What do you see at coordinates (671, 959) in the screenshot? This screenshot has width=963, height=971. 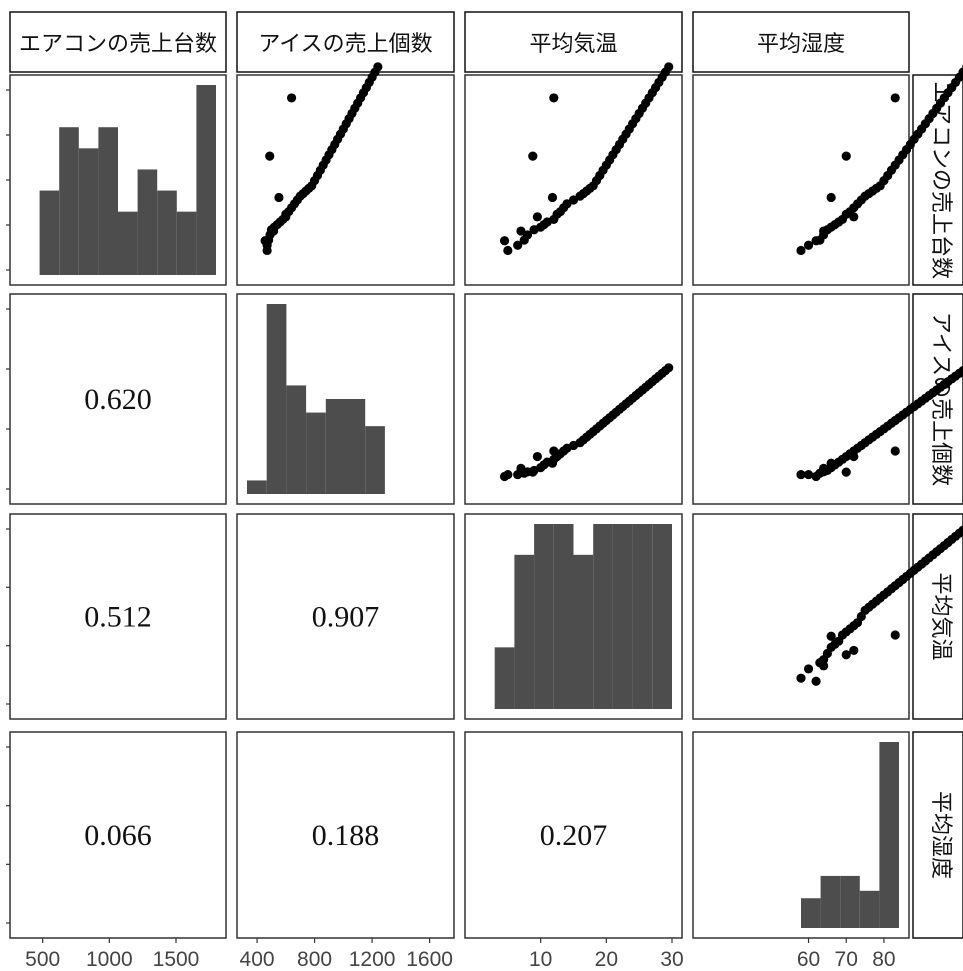 I see `x-tick-label: 30` at bounding box center [671, 959].